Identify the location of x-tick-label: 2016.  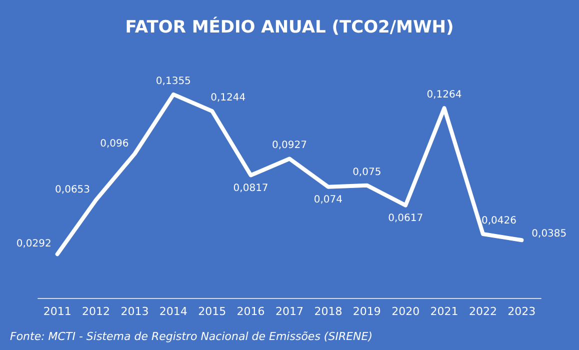
(250, 311).